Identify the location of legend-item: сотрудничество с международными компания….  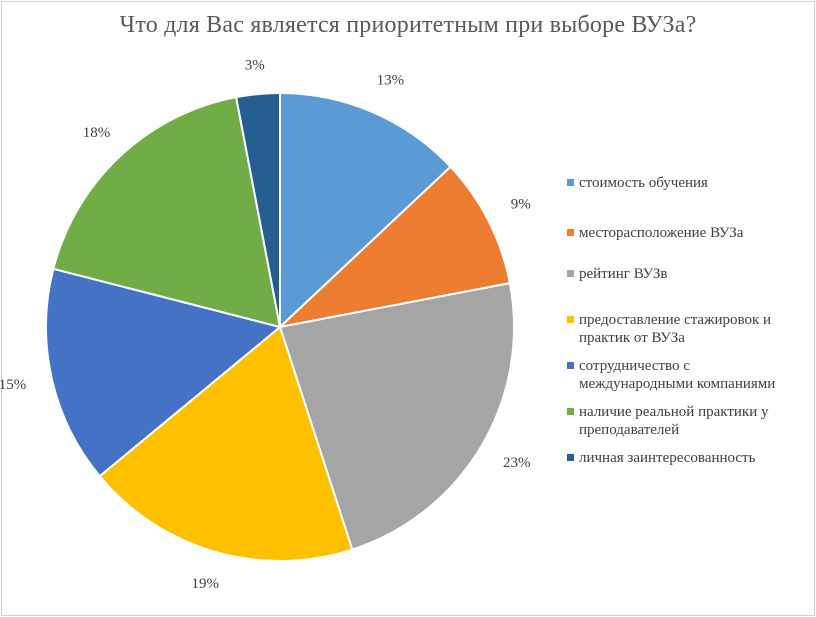
(687, 375).